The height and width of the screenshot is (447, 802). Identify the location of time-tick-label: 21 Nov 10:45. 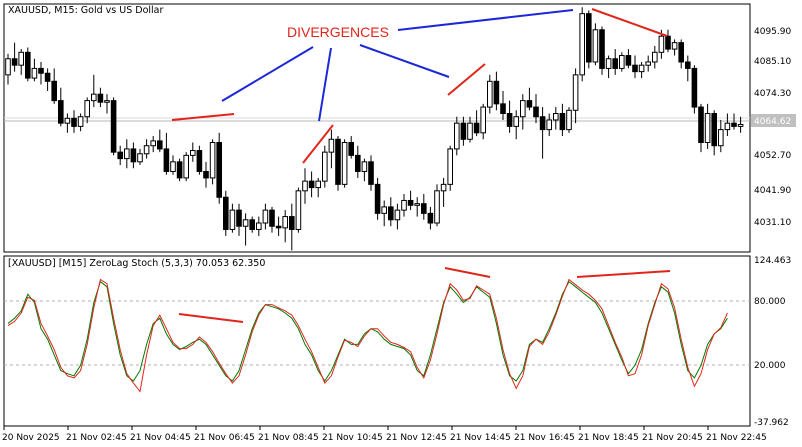
(352, 438).